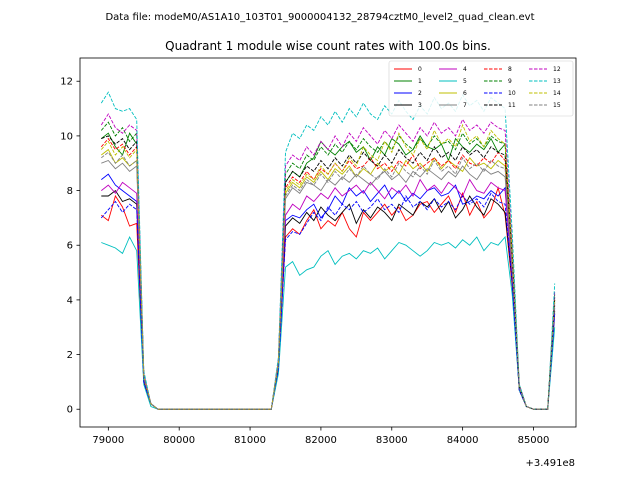  What do you see at coordinates (420, 81) in the screenshot?
I see `legend-label-1: 1` at bounding box center [420, 81].